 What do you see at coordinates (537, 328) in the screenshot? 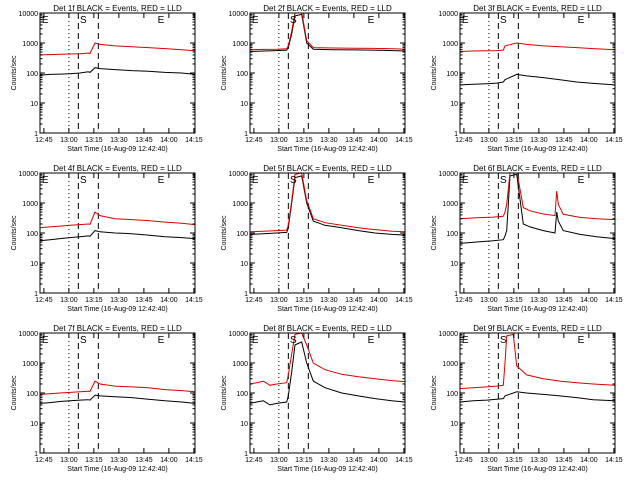
I see `chart-title: Det 9f BLACK = Events, RED = LLD` at bounding box center [537, 328].